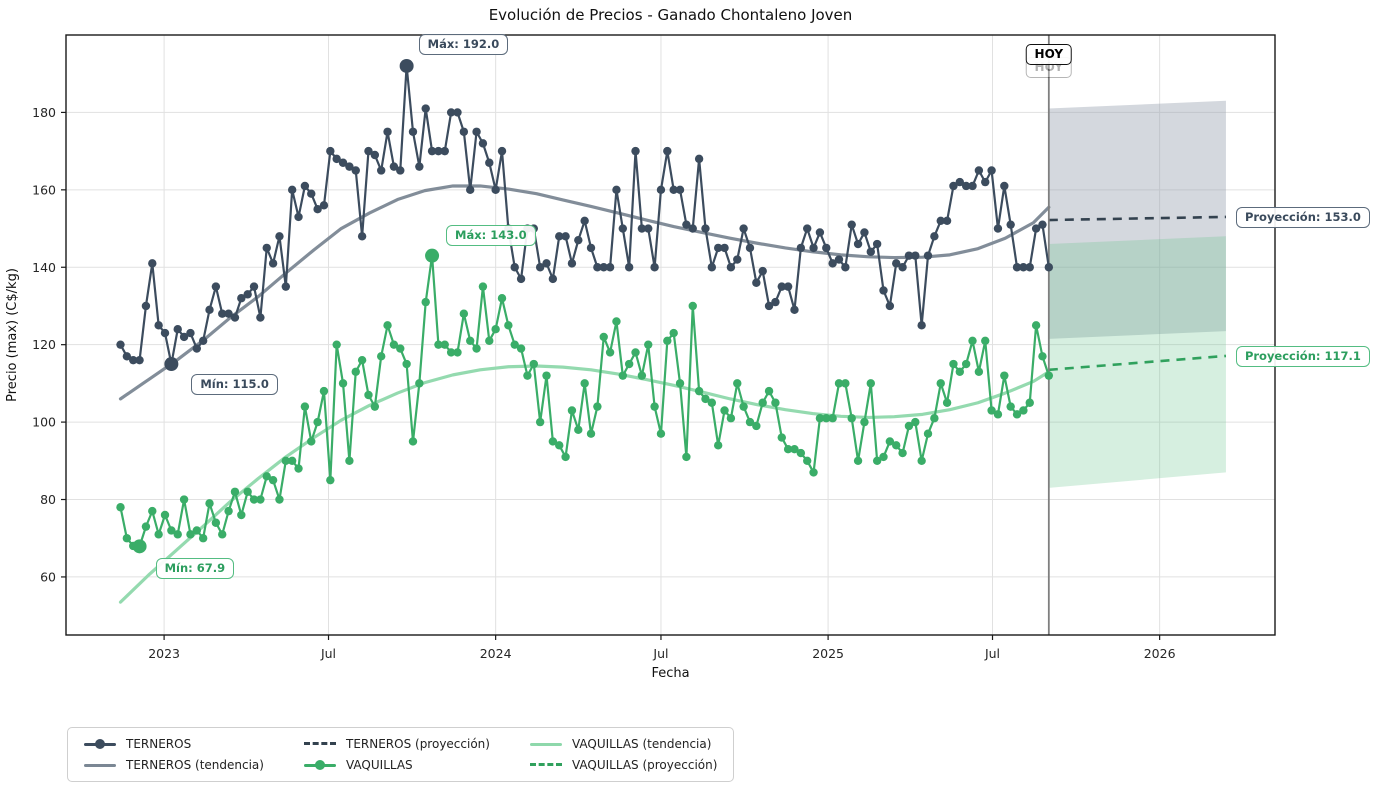 The height and width of the screenshot is (788, 1384). Describe the element at coordinates (44, 344) in the screenshot. I see `y-tick-label: 120` at that location.